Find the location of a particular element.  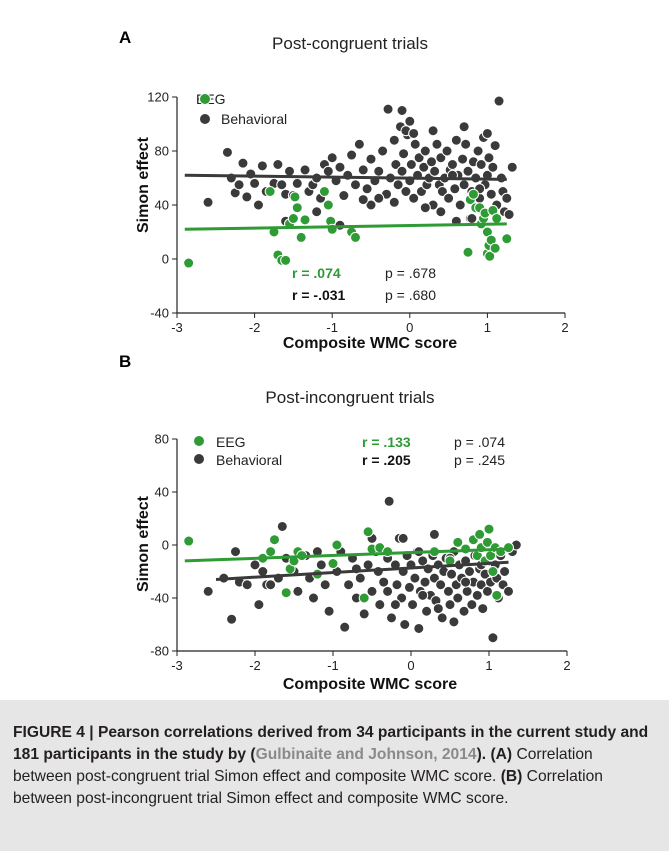

x-tick-label-a: -2 is located at coordinates (255, 327).